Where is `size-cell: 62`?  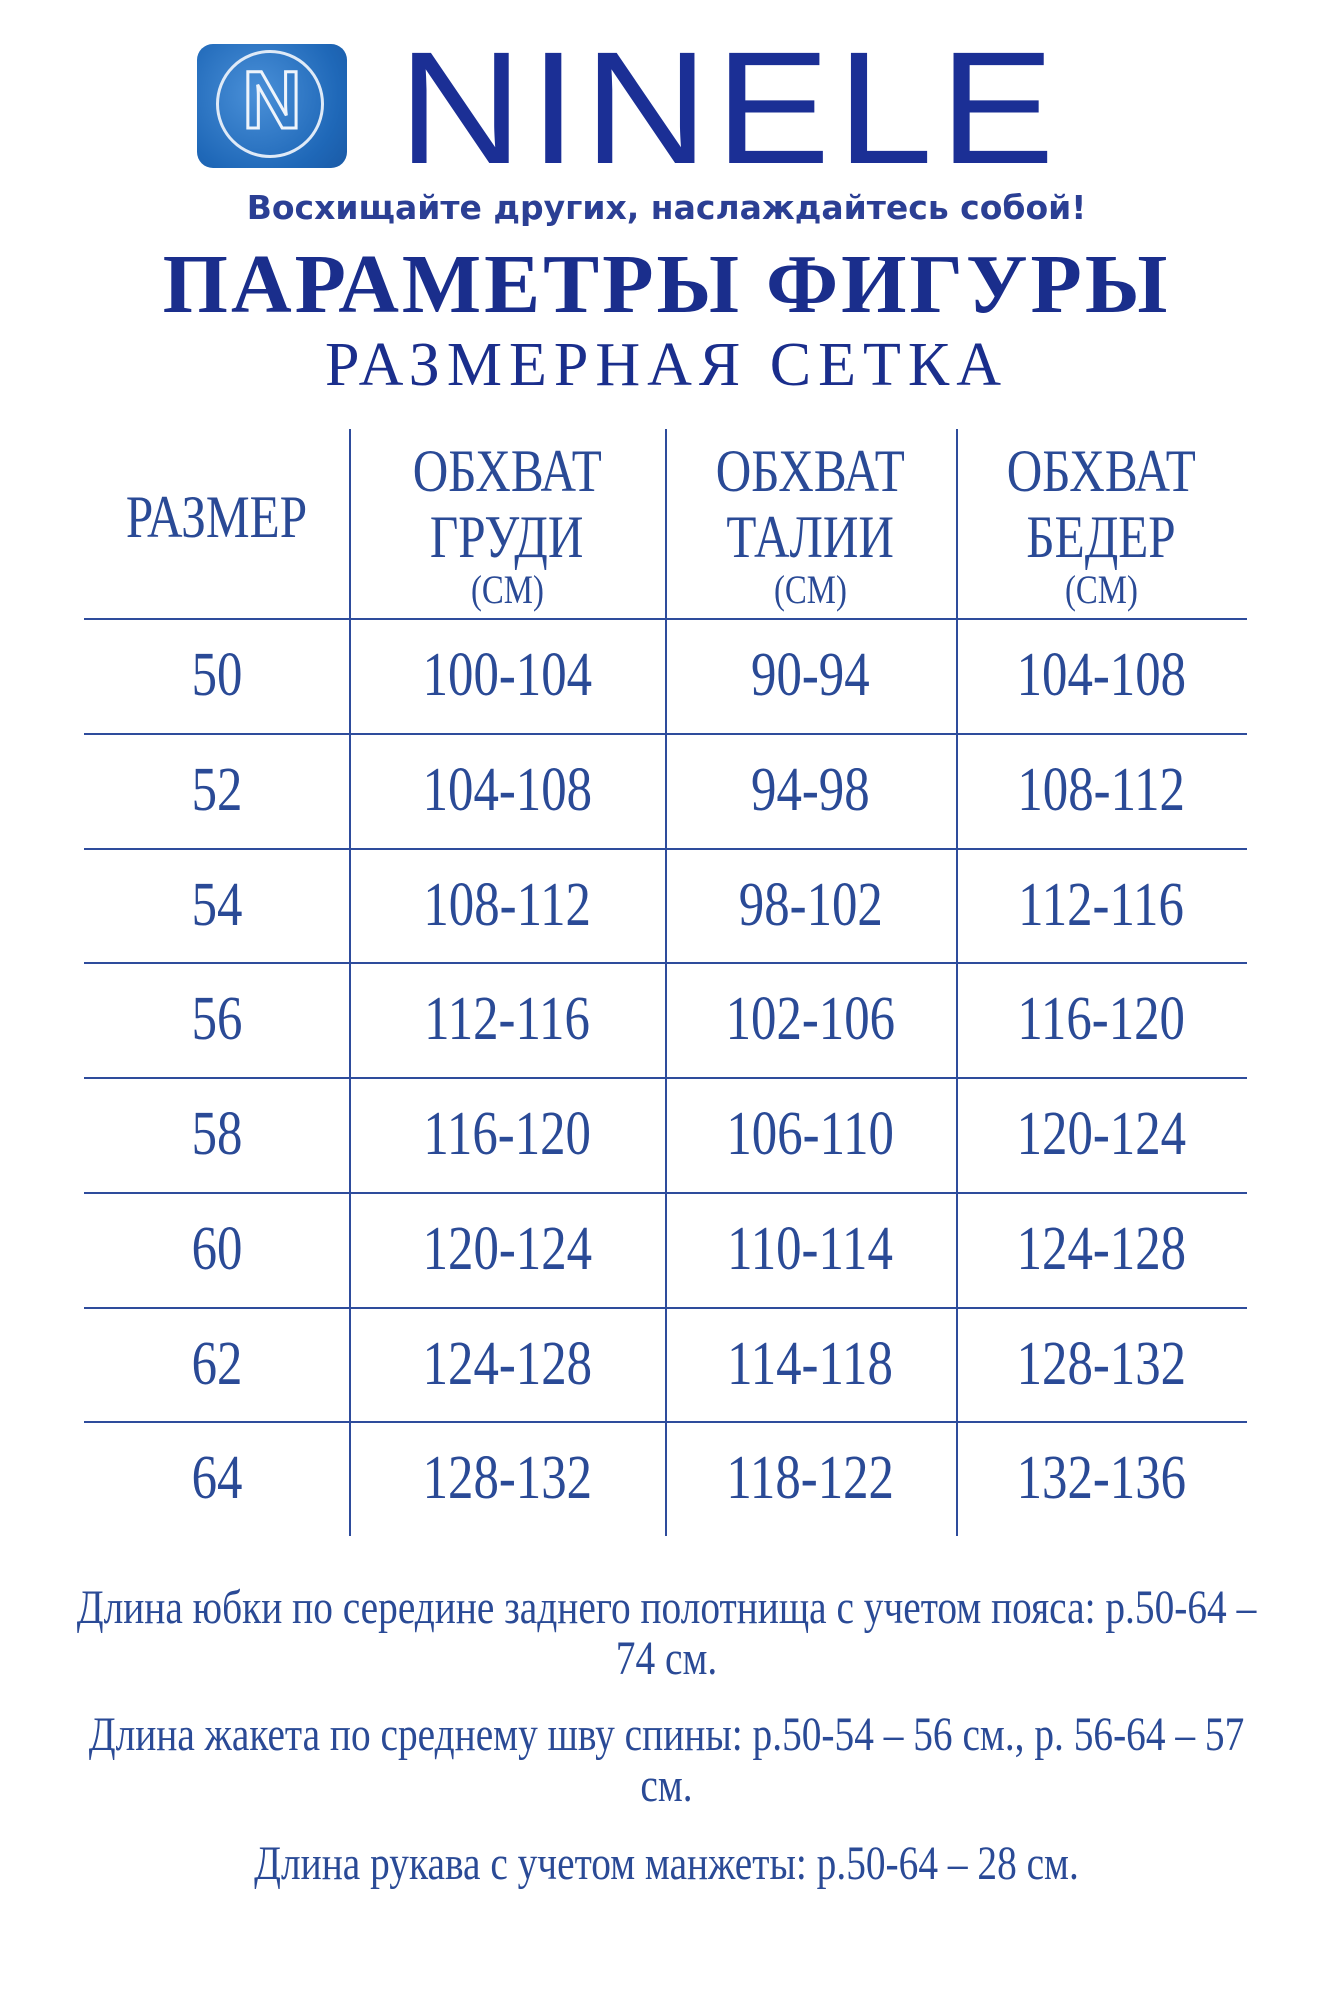 size-cell: 62 is located at coordinates (216, 1364).